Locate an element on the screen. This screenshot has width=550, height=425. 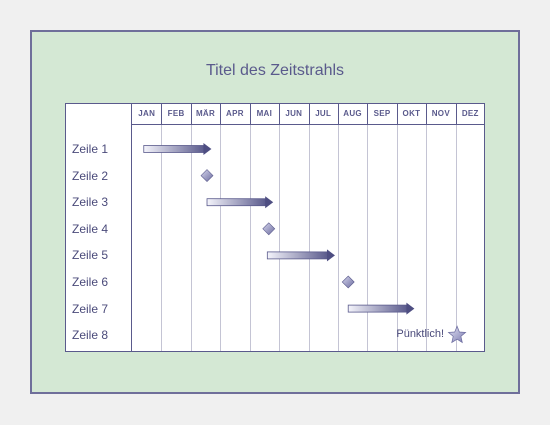
month-label: DEZ is located at coordinates (470, 113).